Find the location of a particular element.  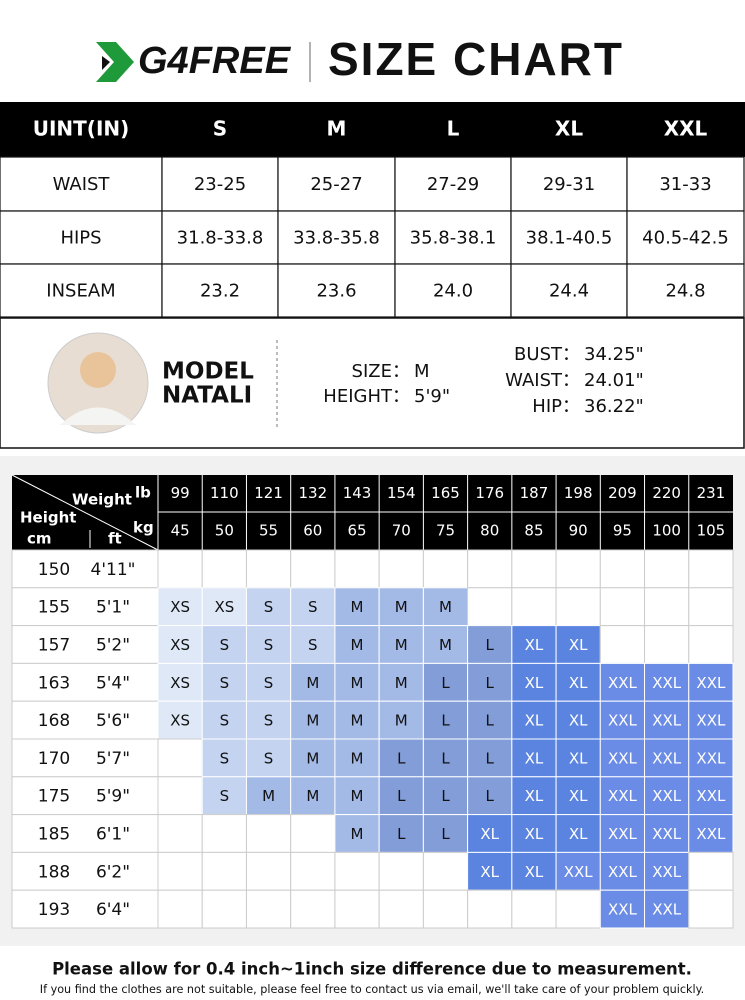

size-label: XS is located at coordinates (180, 721).